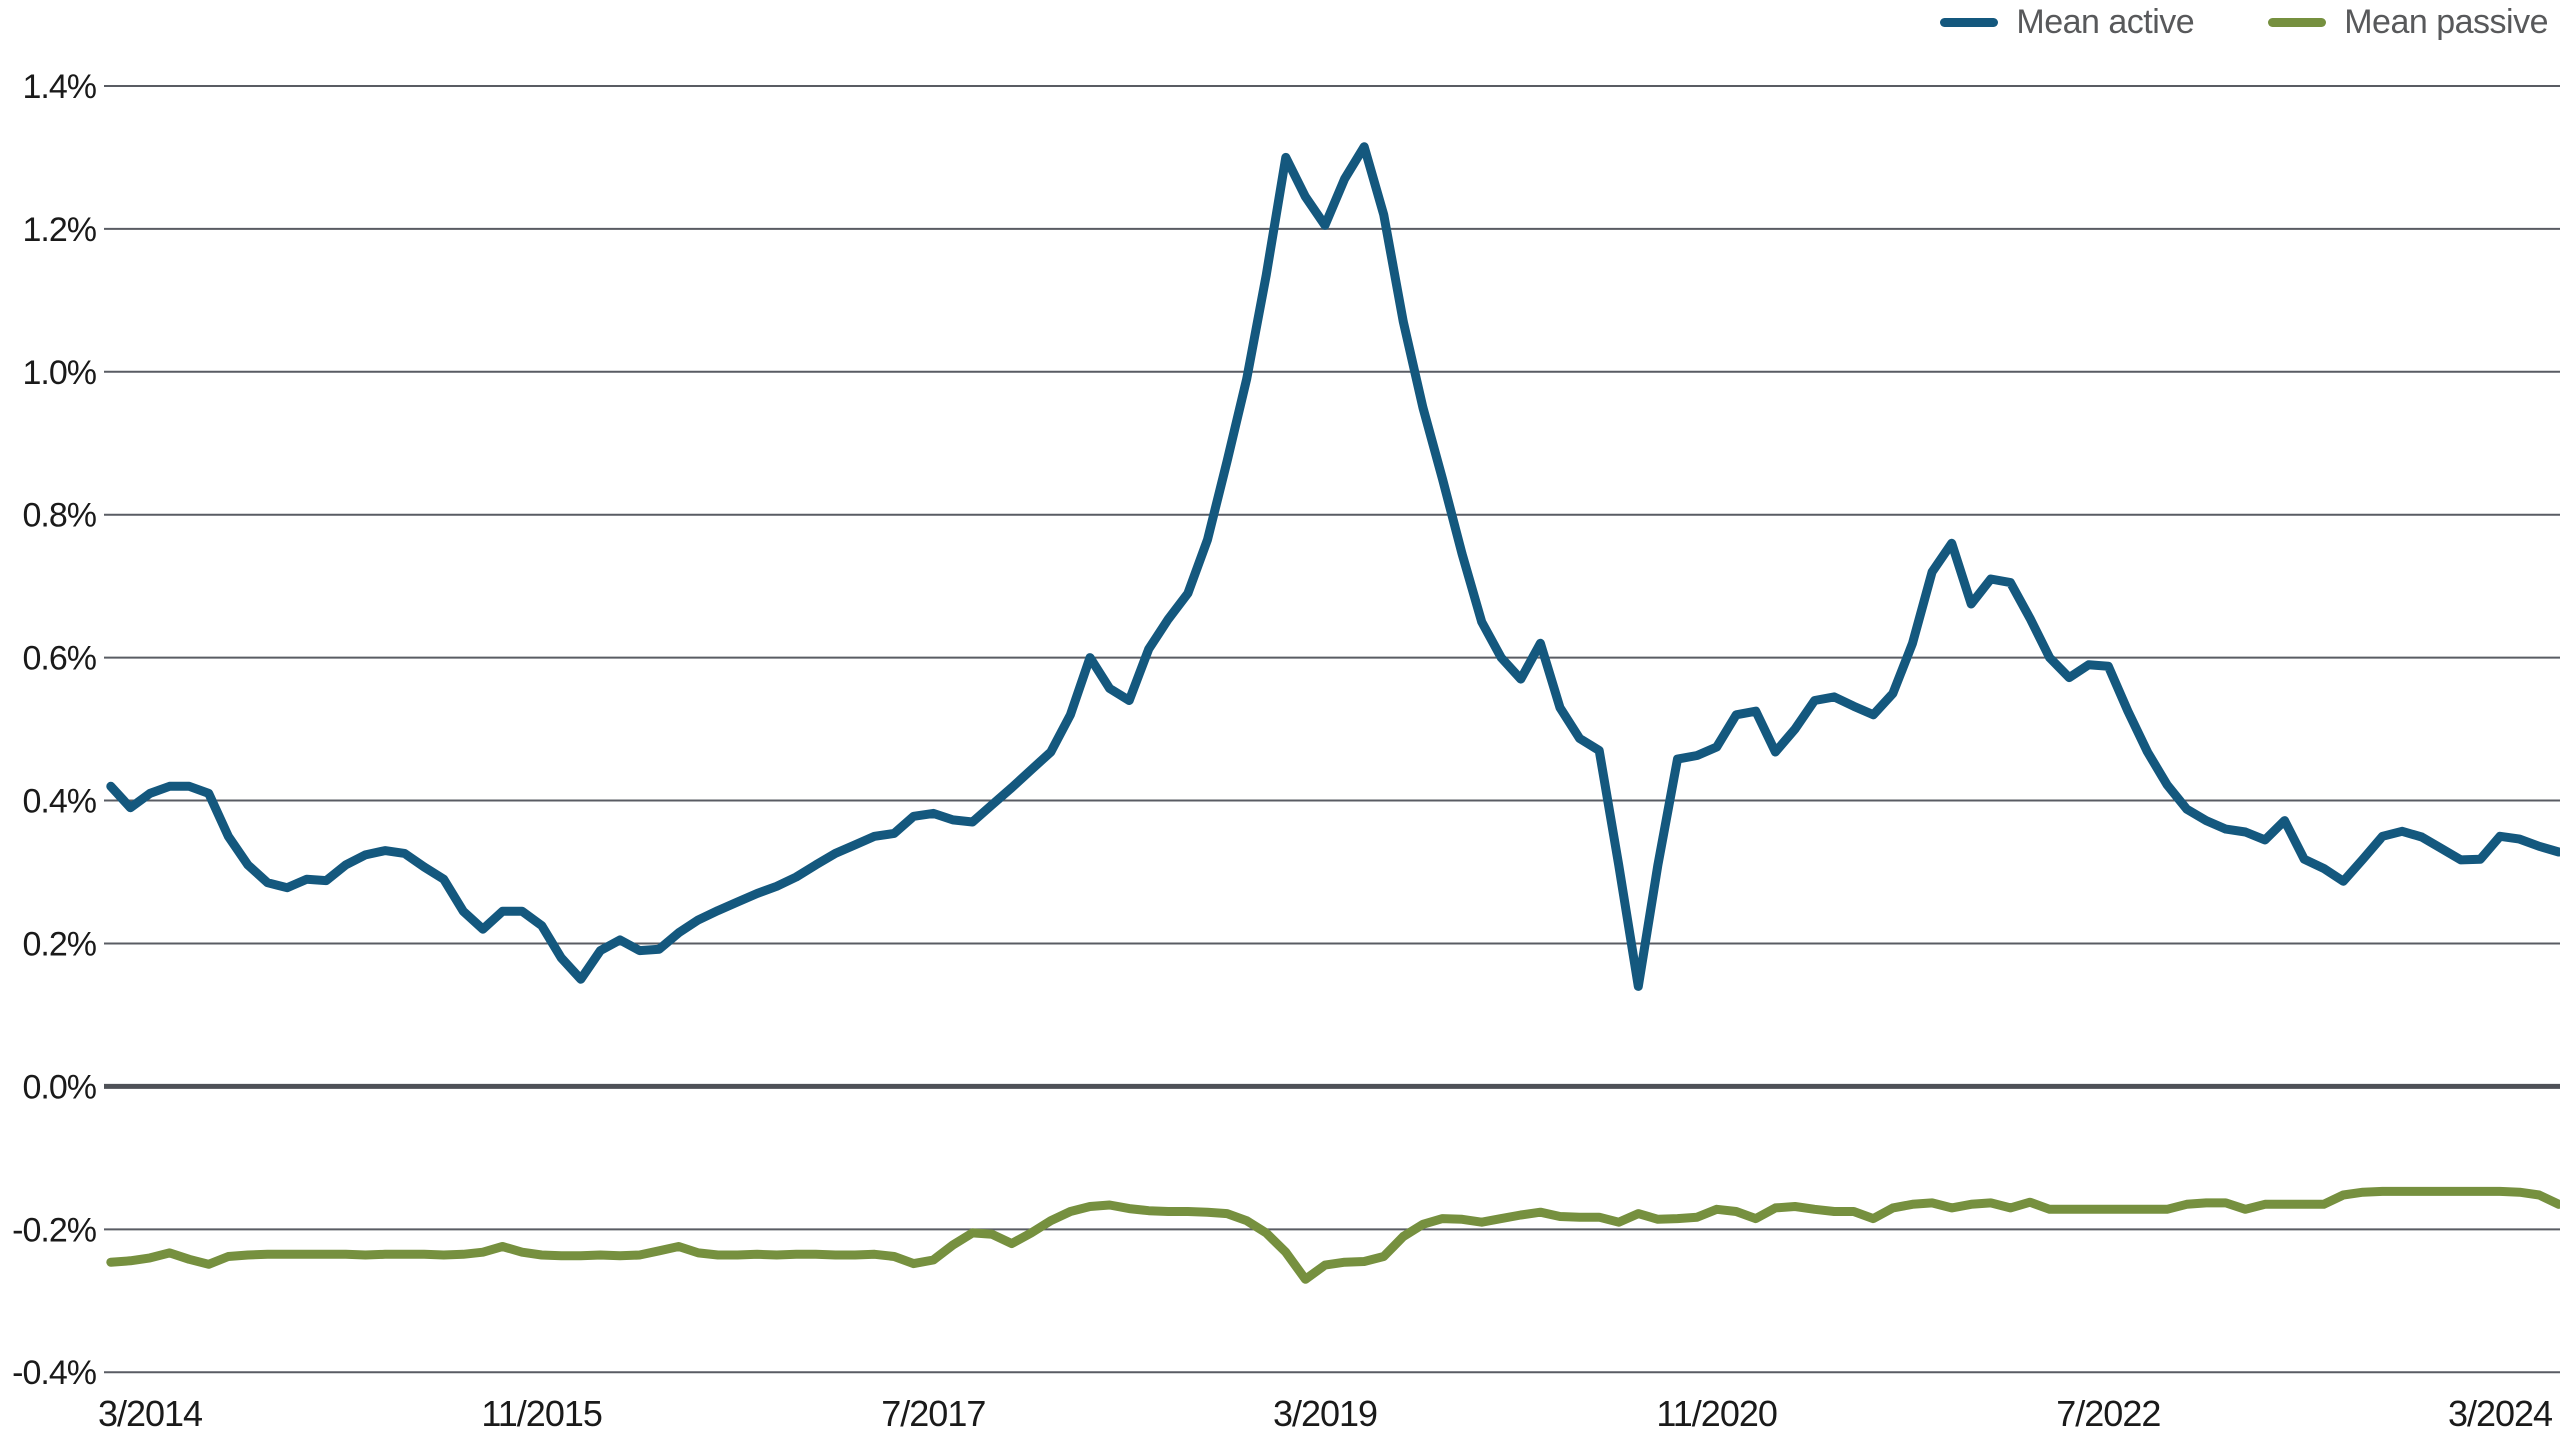 This screenshot has width=2560, height=1440. Describe the element at coordinates (1716, 1413) in the screenshot. I see `x-tick-label: 11/2020` at that location.